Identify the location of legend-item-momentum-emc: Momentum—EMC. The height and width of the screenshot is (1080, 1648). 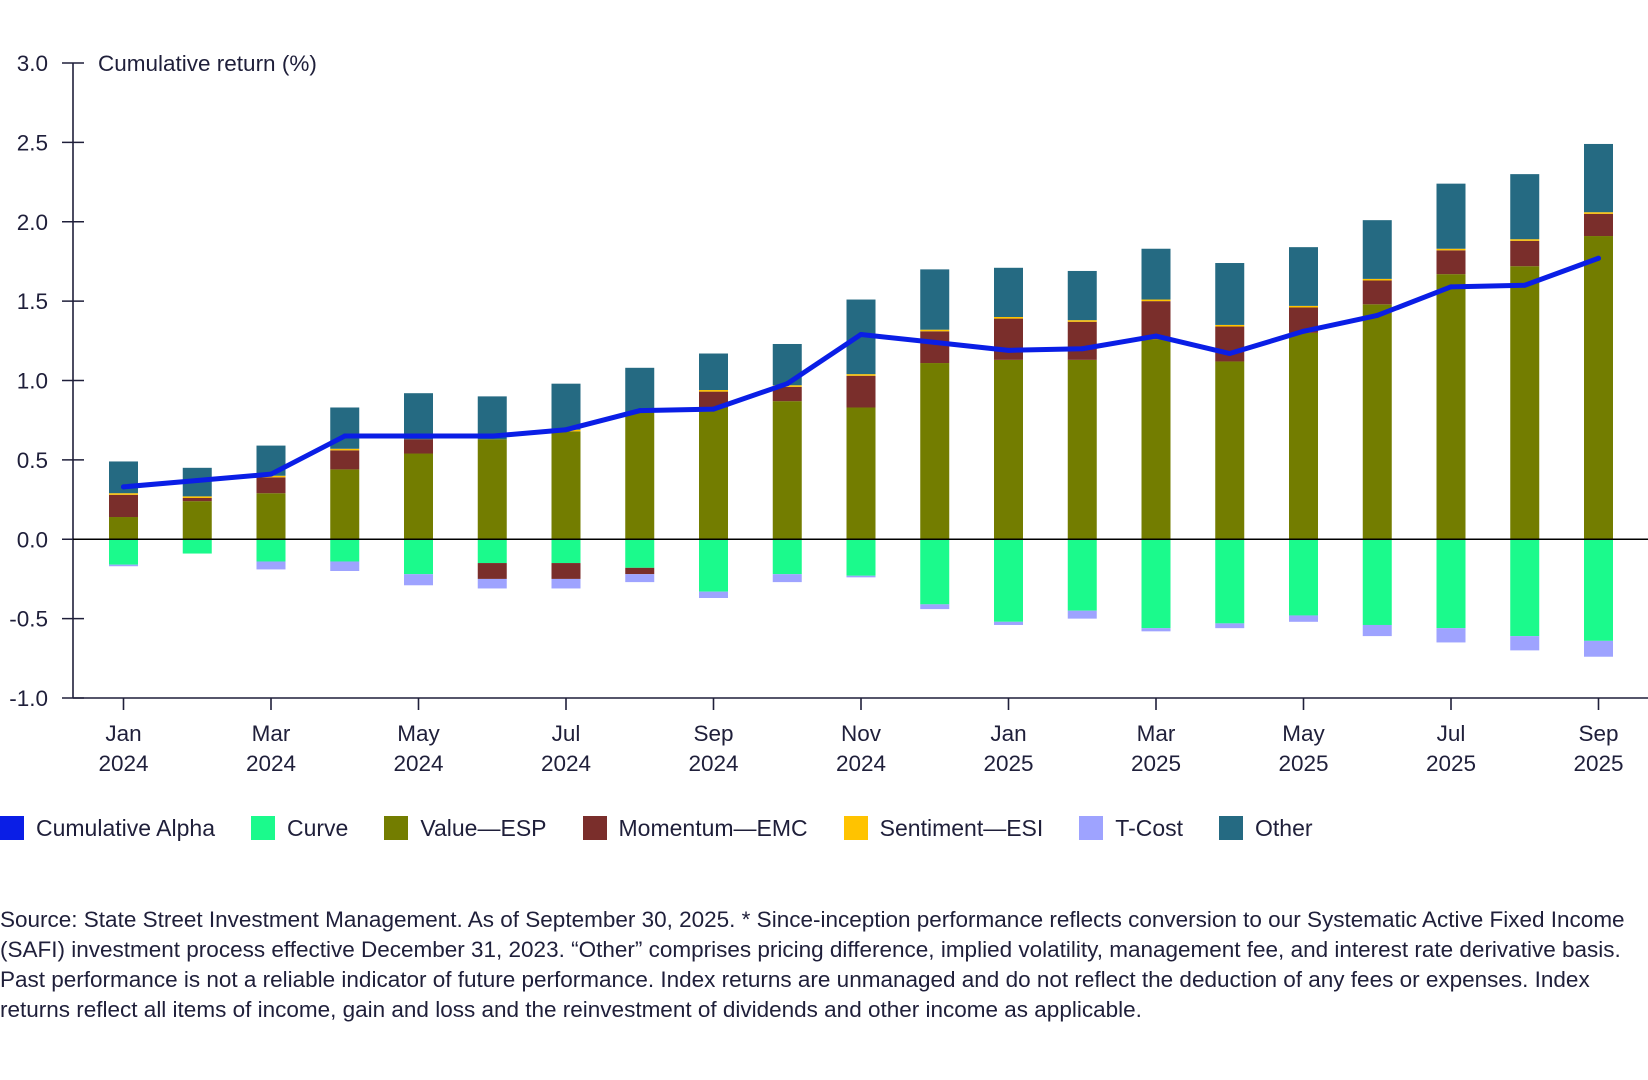
(695, 828).